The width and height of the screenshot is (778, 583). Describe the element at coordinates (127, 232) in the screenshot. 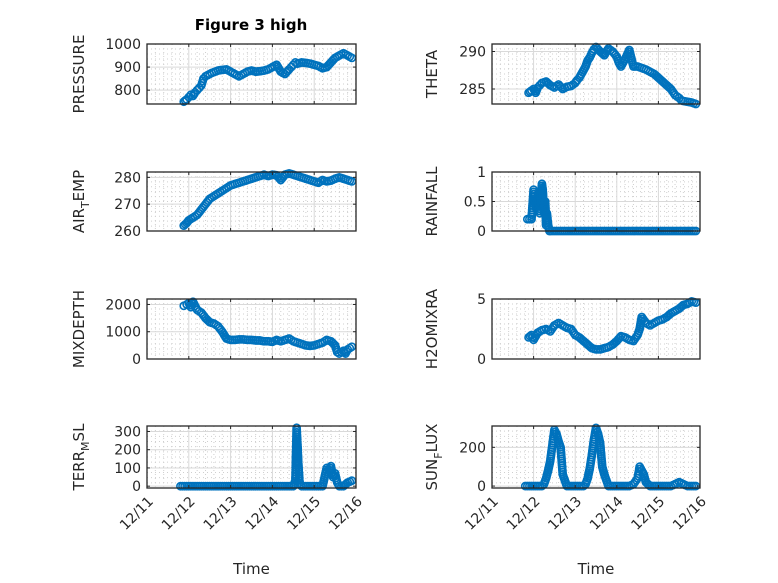

I see `y-tick-label: 260` at that location.